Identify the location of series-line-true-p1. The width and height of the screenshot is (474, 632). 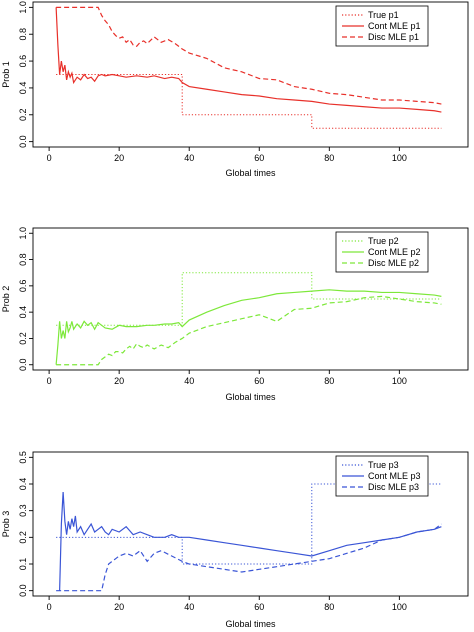
(249, 101).